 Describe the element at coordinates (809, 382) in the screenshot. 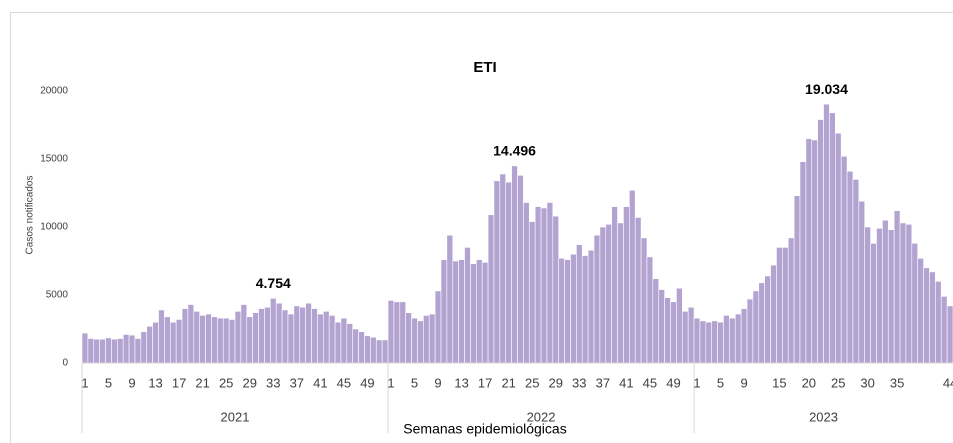

I see `x-tick-label: 20` at that location.